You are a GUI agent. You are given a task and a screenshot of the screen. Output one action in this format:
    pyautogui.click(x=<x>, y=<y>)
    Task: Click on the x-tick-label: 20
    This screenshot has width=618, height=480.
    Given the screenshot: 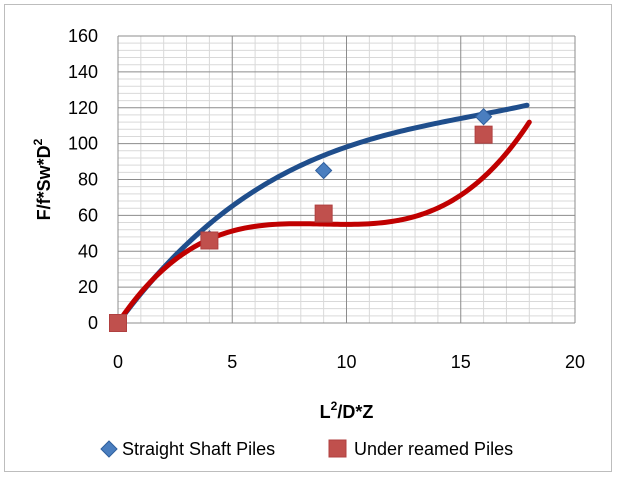 What is the action you would take?
    pyautogui.click(x=575, y=362)
    